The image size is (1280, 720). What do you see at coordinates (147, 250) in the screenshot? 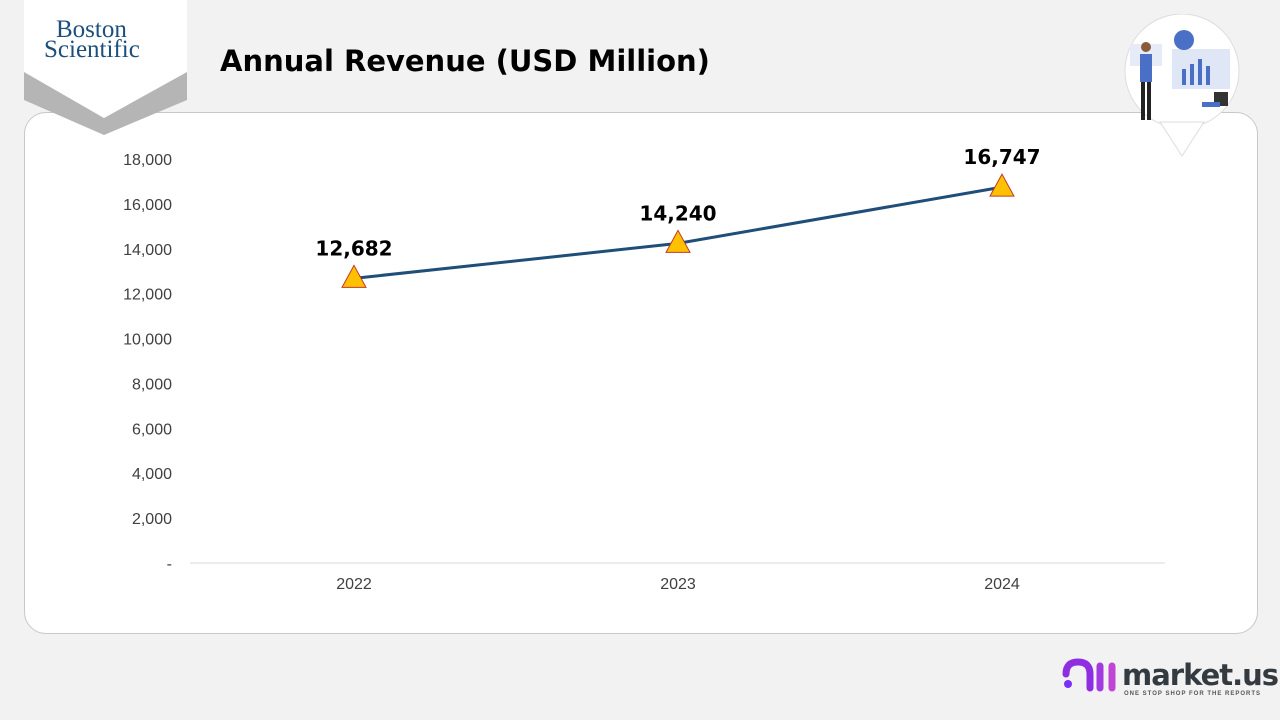
I see `y-tick-label: 14,000` at bounding box center [147, 250].